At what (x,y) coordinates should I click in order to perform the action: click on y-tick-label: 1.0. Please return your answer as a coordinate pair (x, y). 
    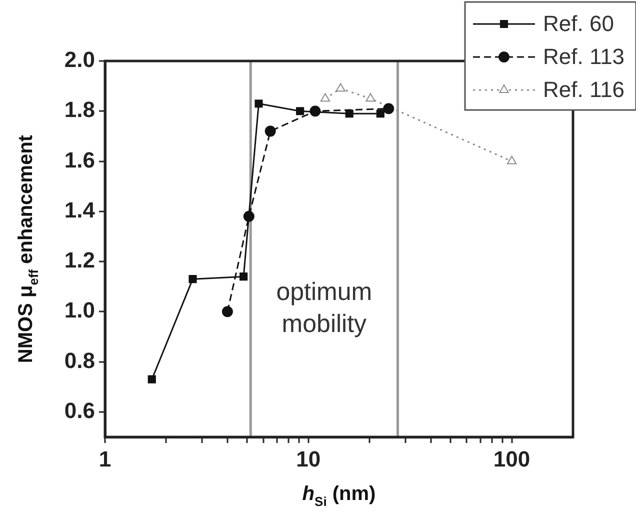
    Looking at the image, I should click on (79, 310).